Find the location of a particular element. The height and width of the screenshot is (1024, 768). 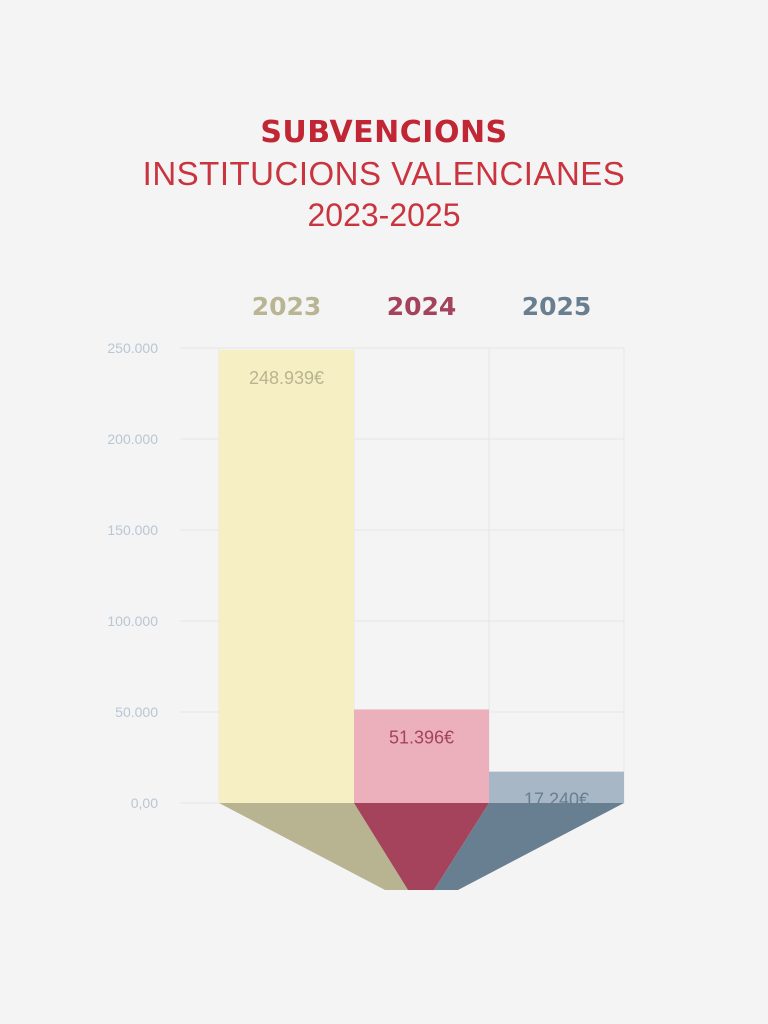

bar-2025 is located at coordinates (556, 787).